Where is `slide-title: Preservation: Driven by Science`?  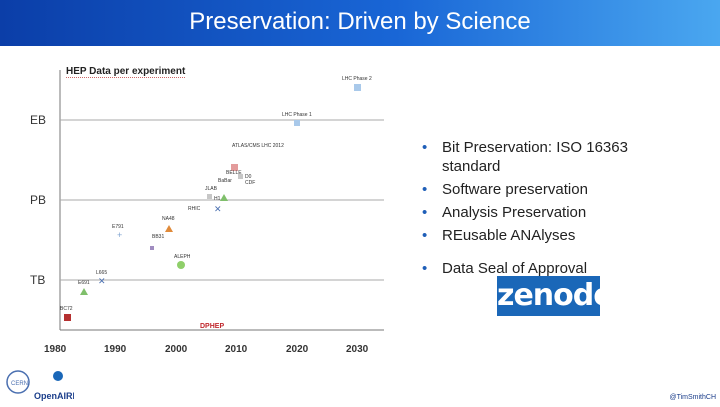
slide-title: Preservation: Driven by Science is located at coordinates (360, 21).